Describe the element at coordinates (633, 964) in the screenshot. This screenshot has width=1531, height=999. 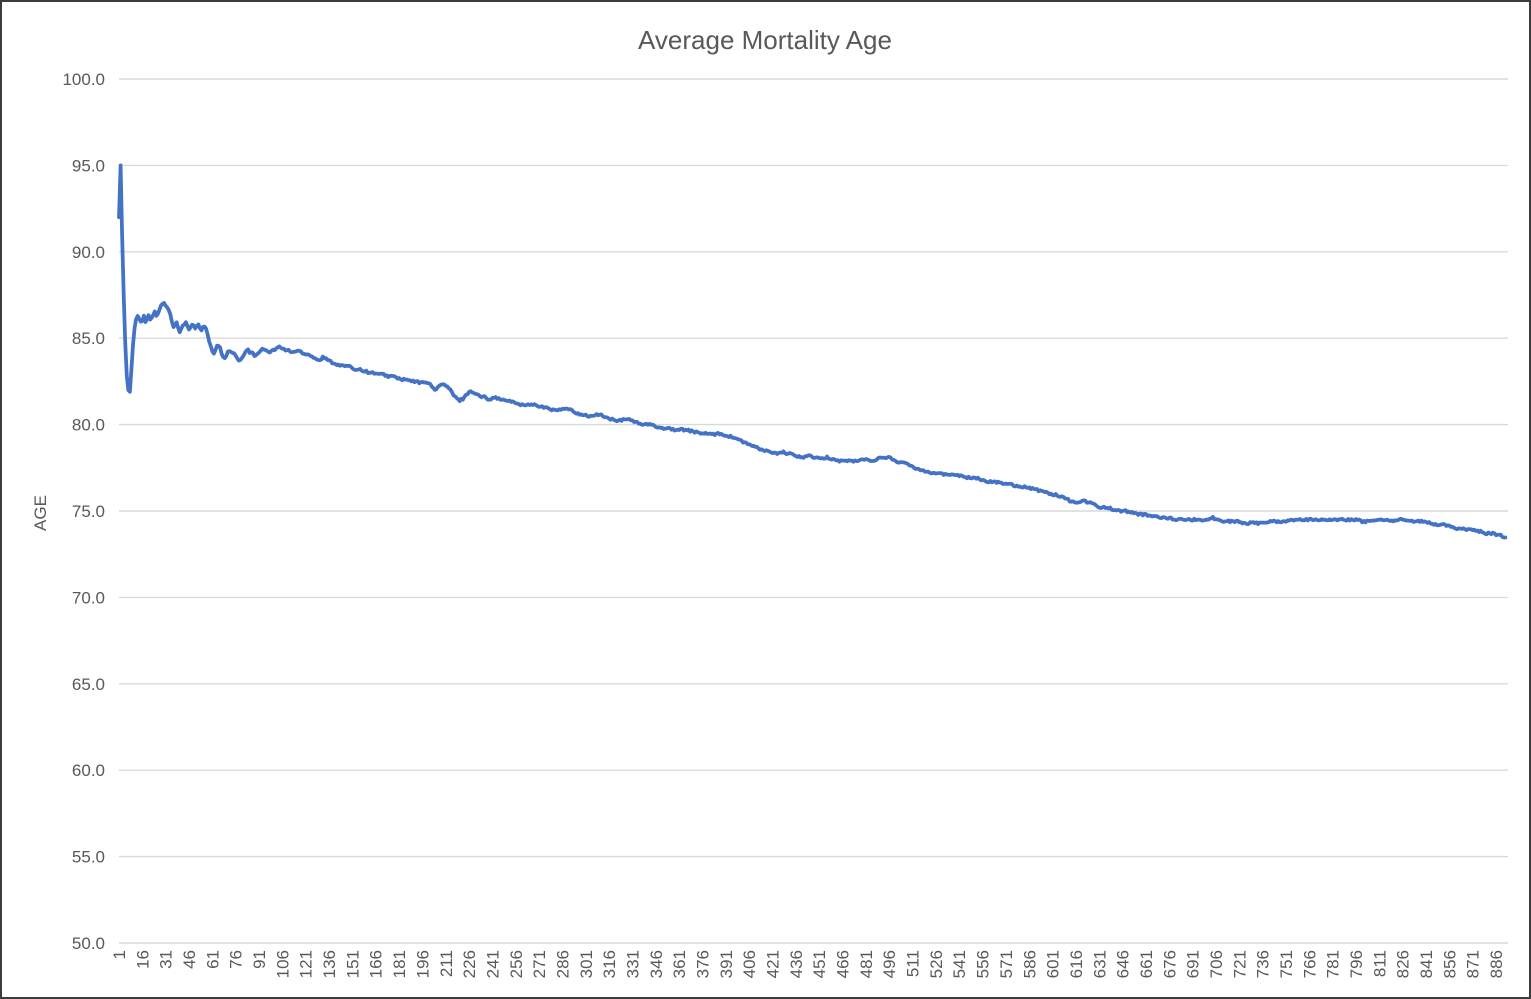
I see `x-tick-label: 331` at that location.